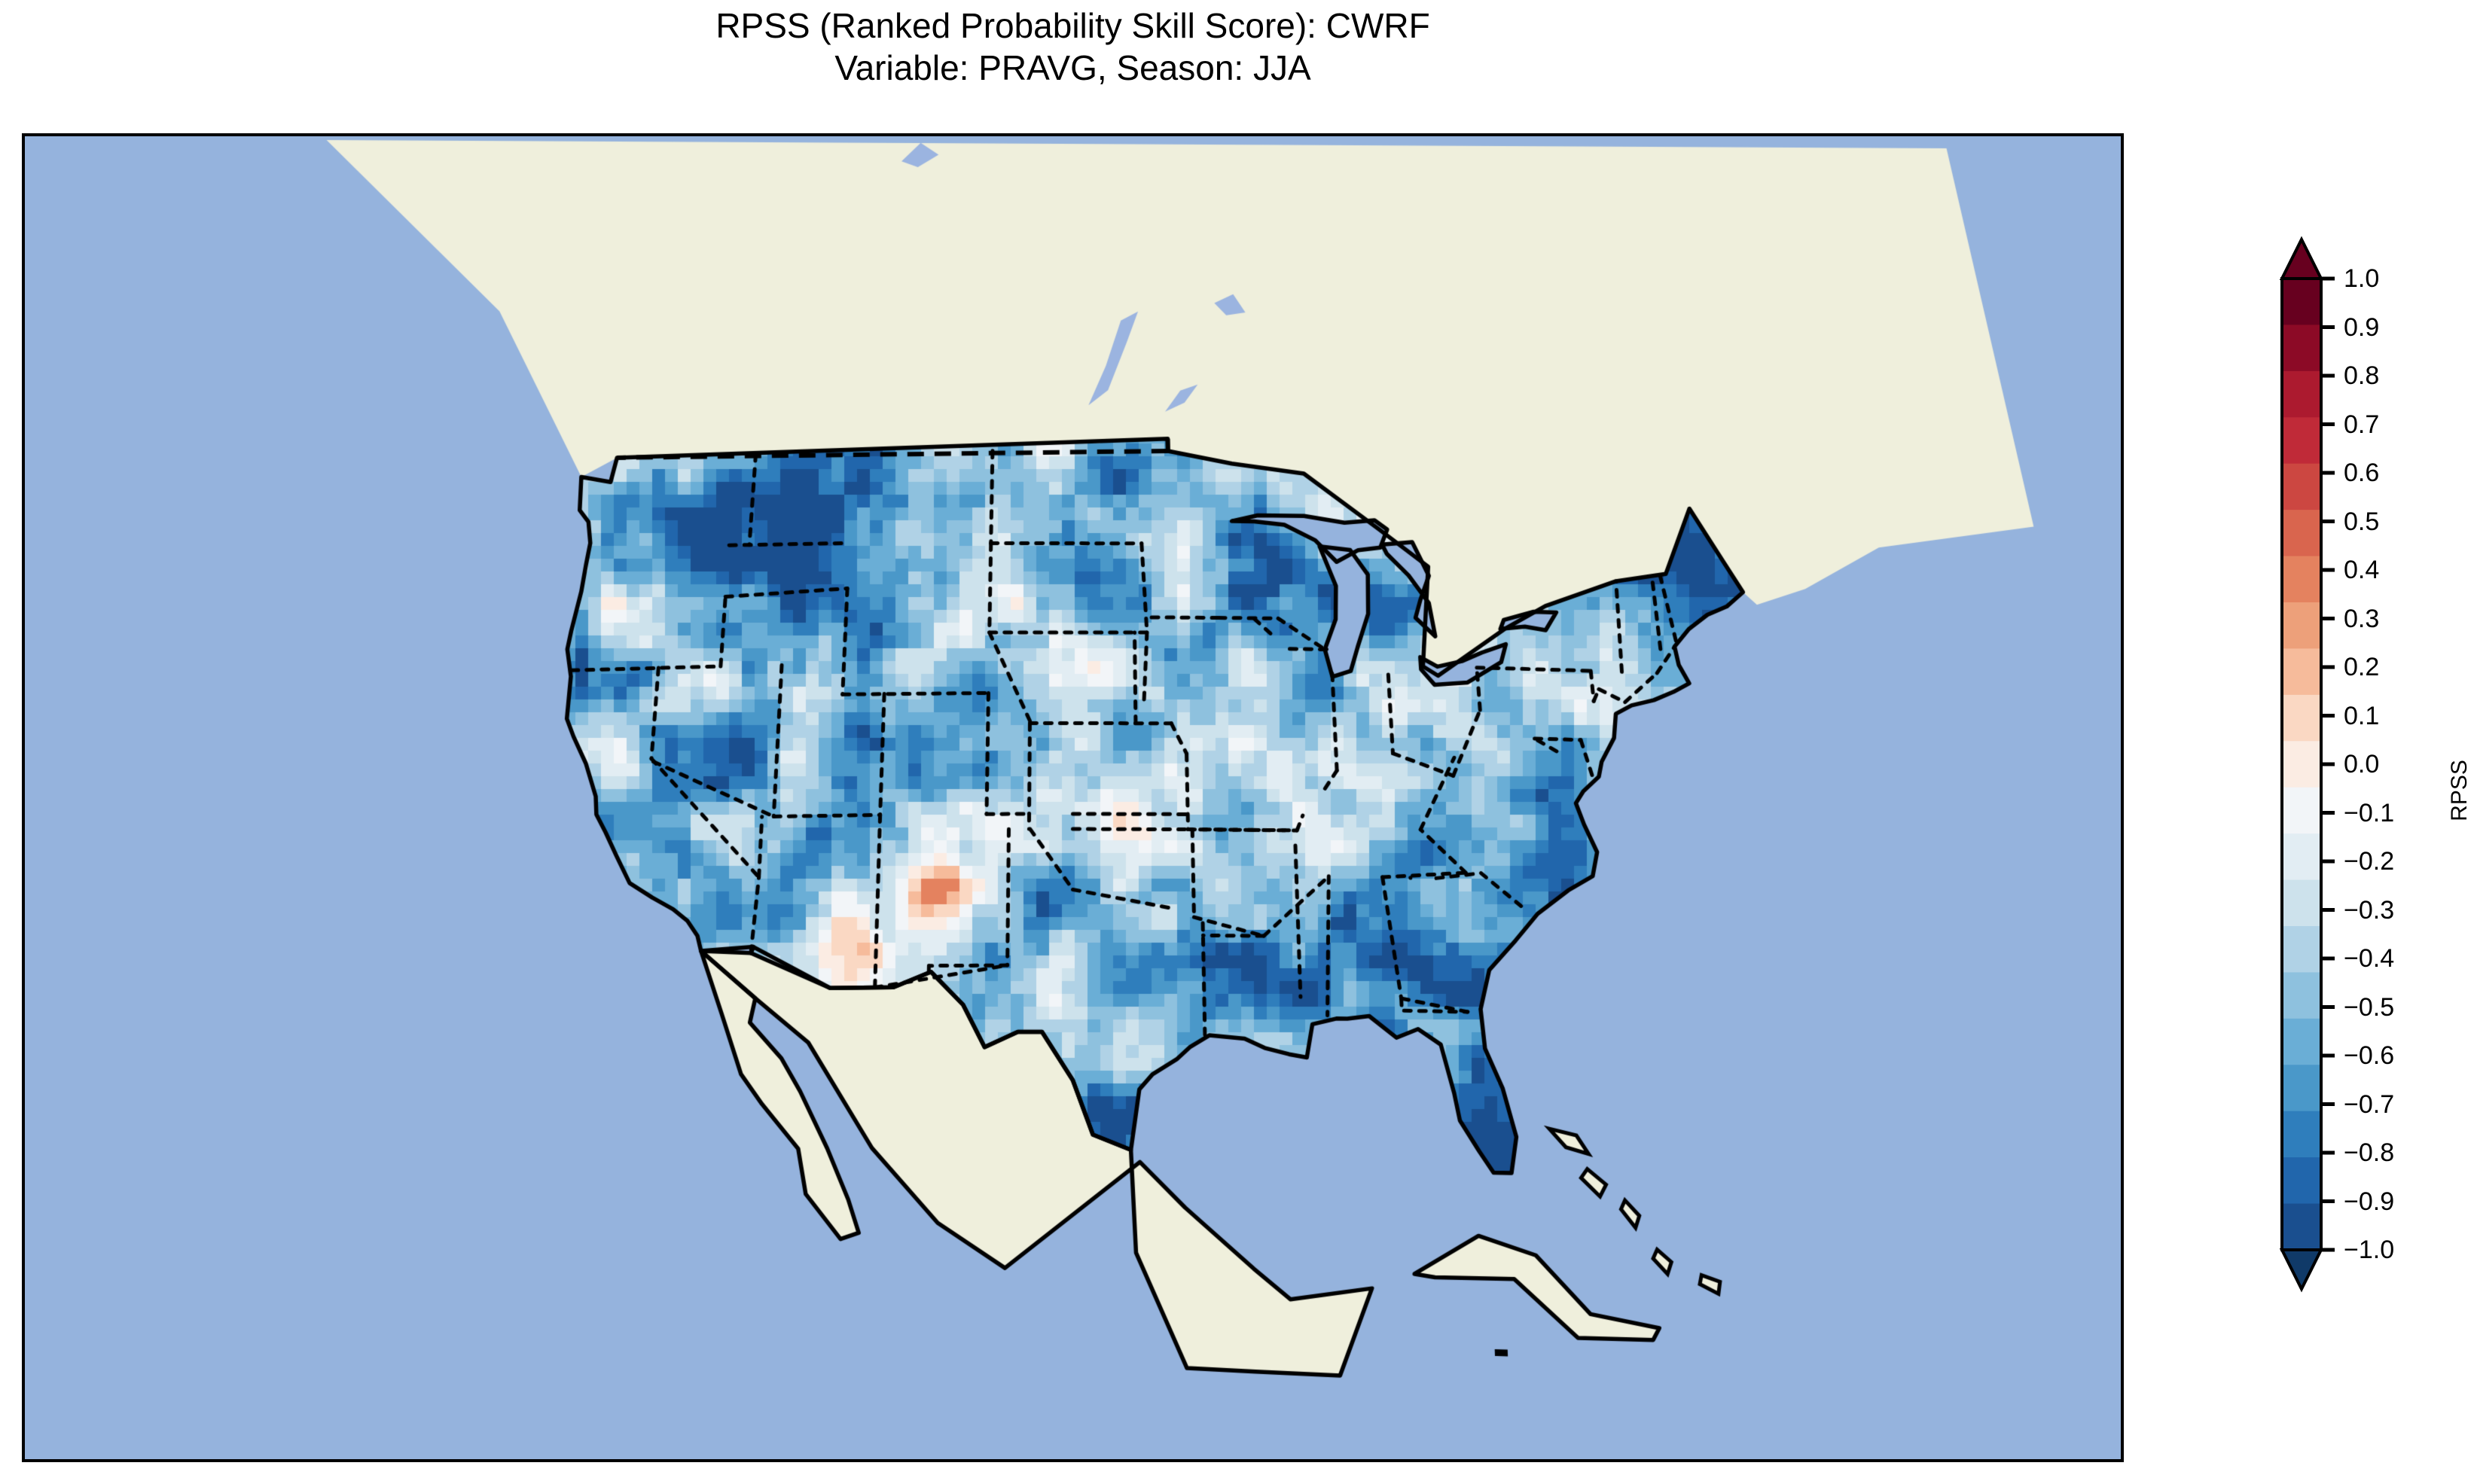 The width and height of the screenshot is (2474, 1484). What do you see at coordinates (2362, 618) in the screenshot?
I see `colorbar-tick-label: 0.3` at bounding box center [2362, 618].